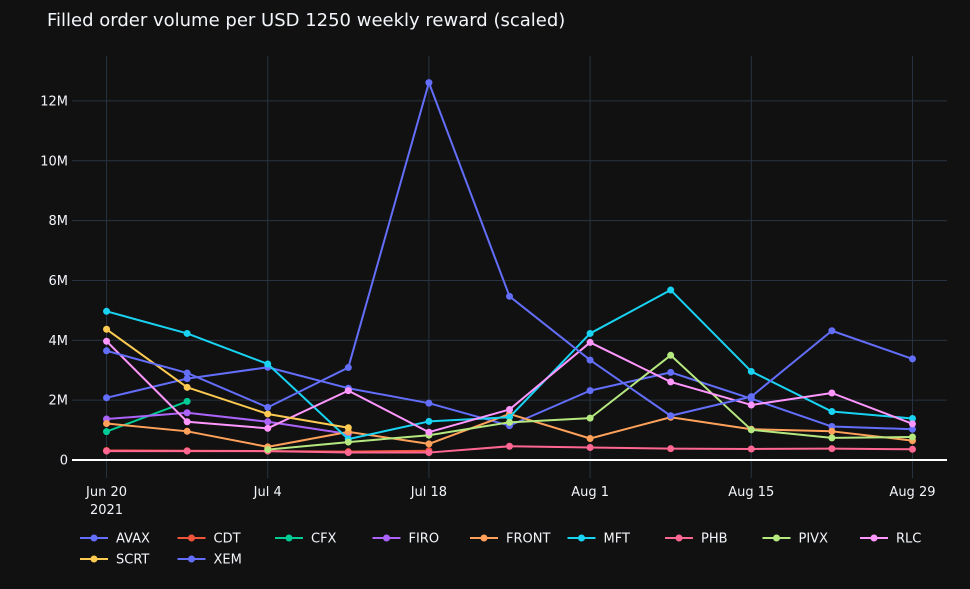  What do you see at coordinates (890, 539) in the screenshot?
I see `legend-item-rlc: RLC` at bounding box center [890, 539].